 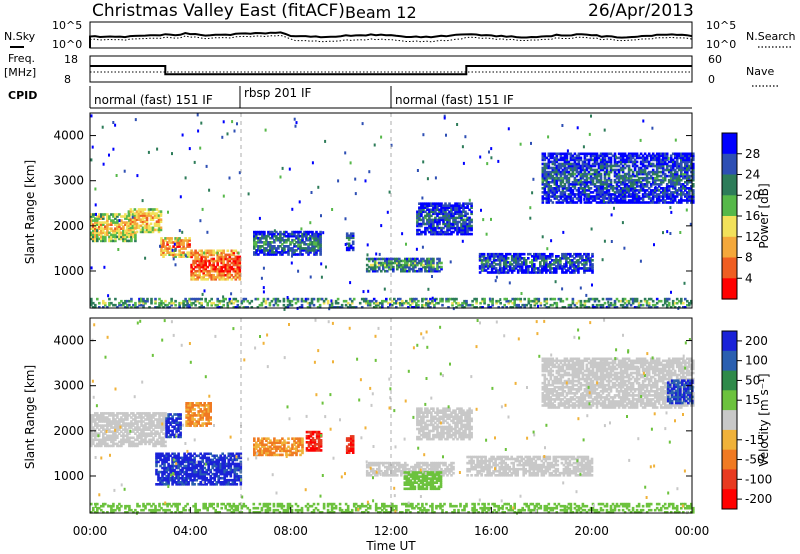 I want to click on power-ytick-label: 1000, so click(x=68, y=271).